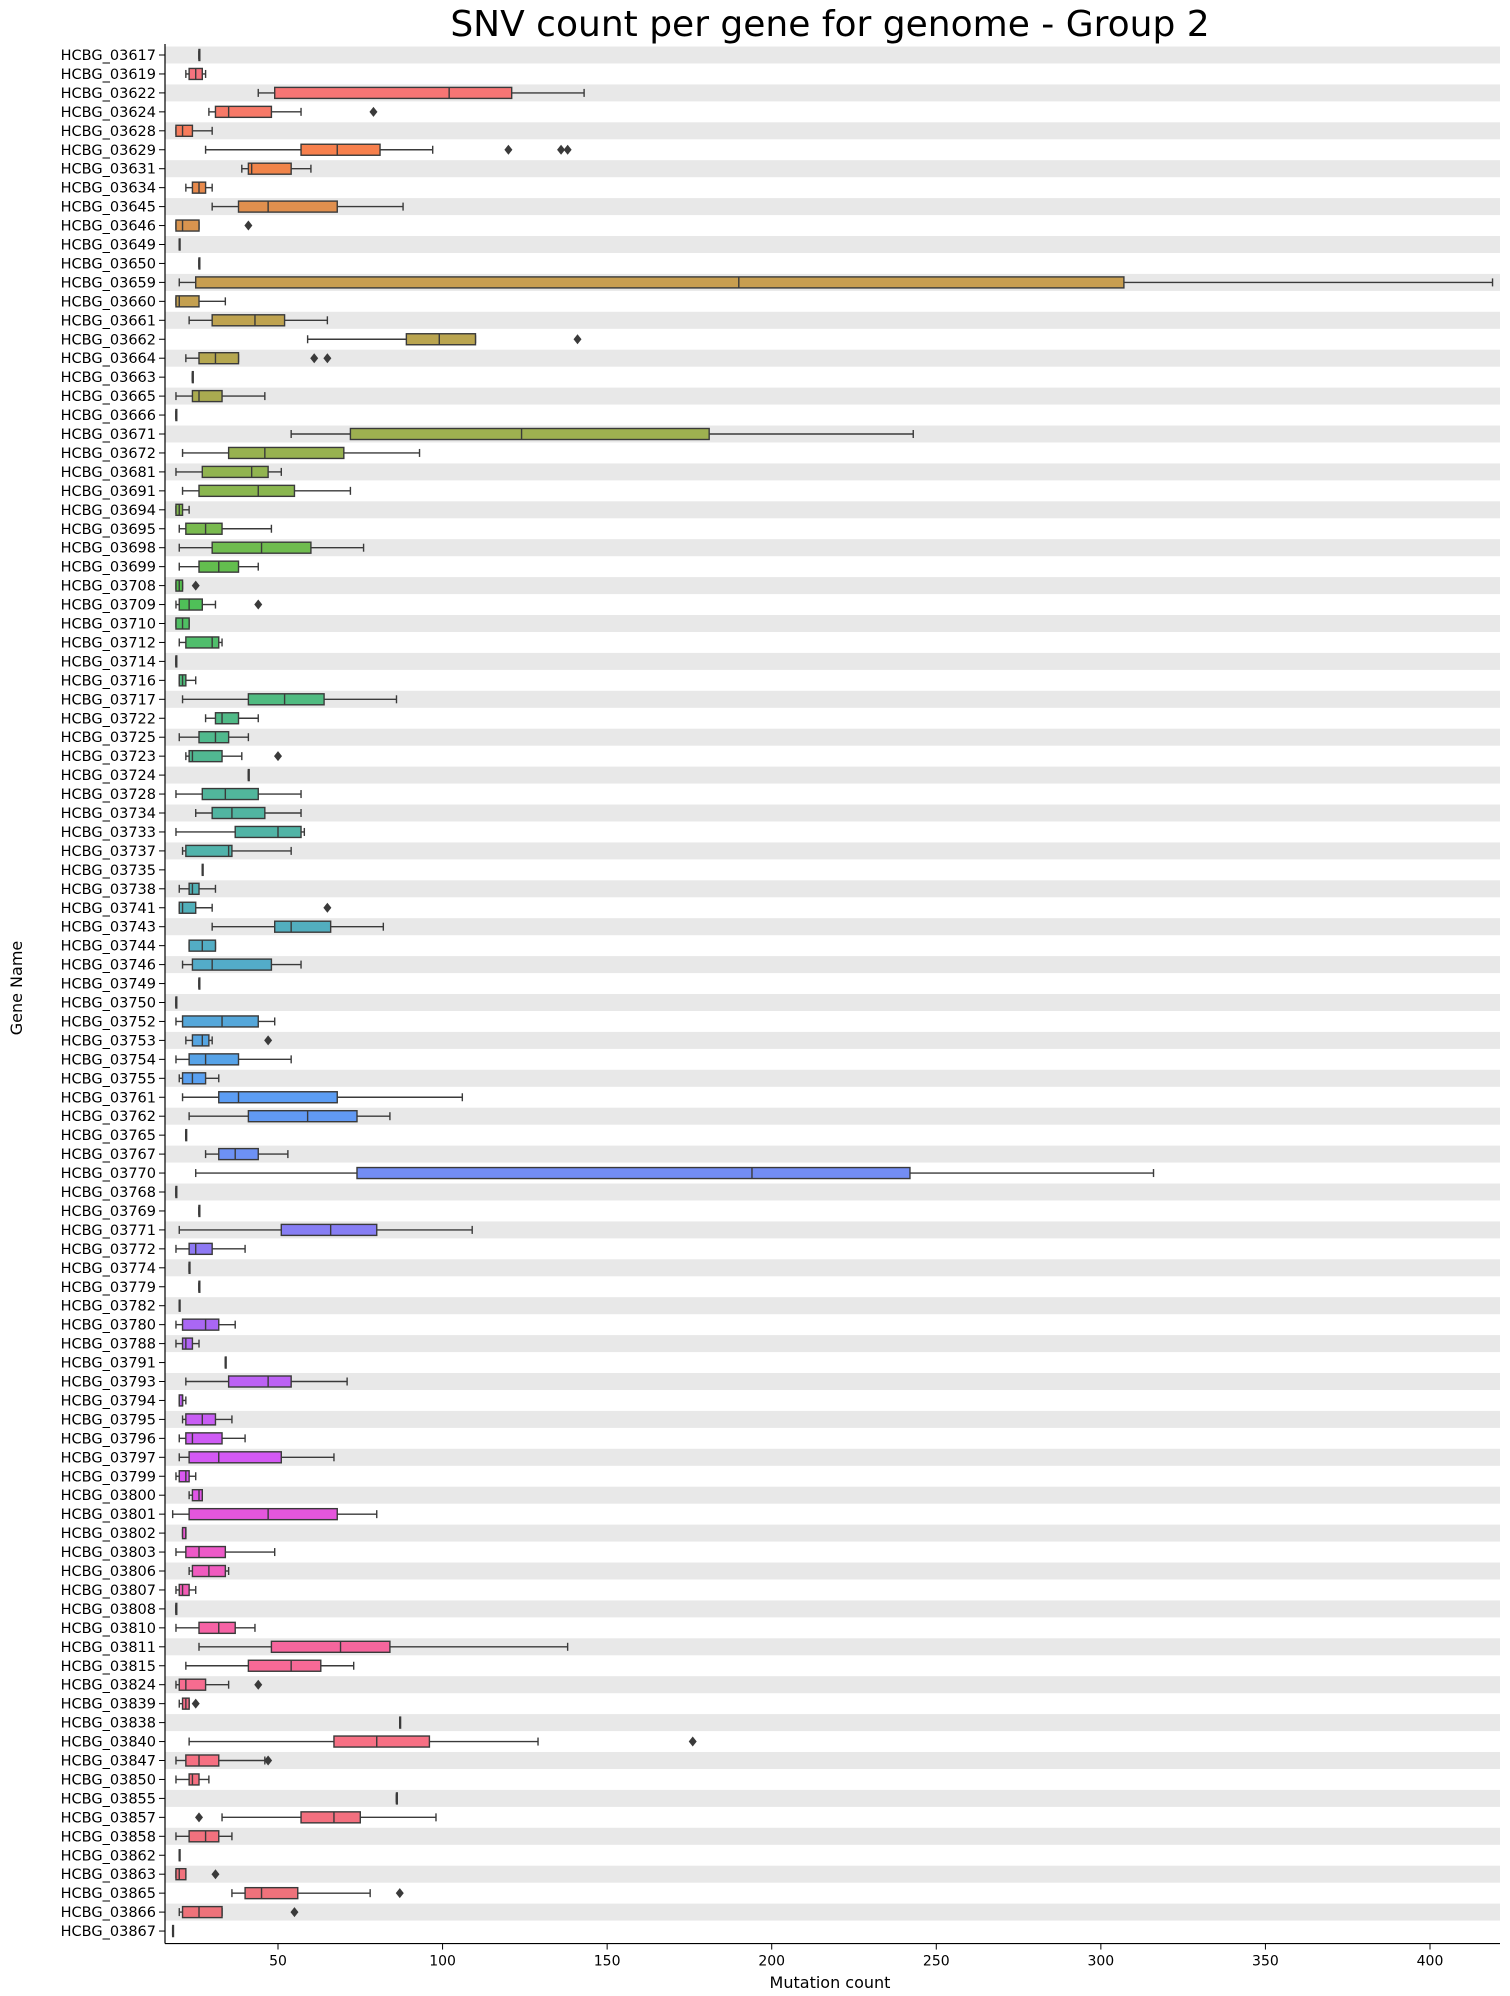  What do you see at coordinates (108, 1231) in the screenshot?
I see `y-tick-label: HCBG_03771` at bounding box center [108, 1231].